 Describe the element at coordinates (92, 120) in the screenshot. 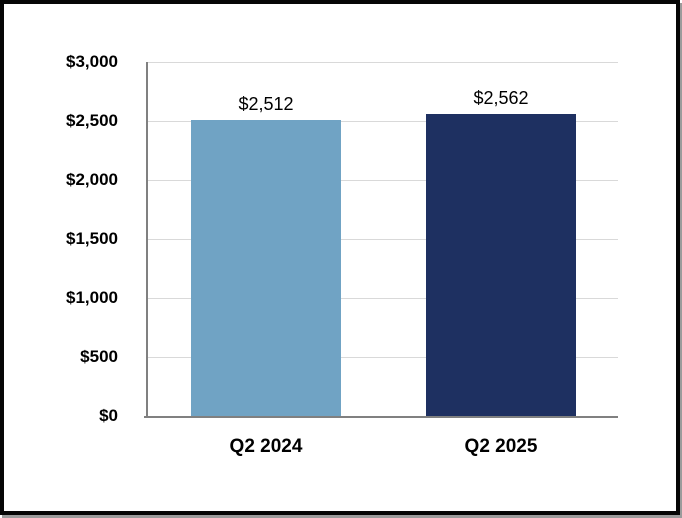

I see `y-axis-tick-label: $2,500` at that location.